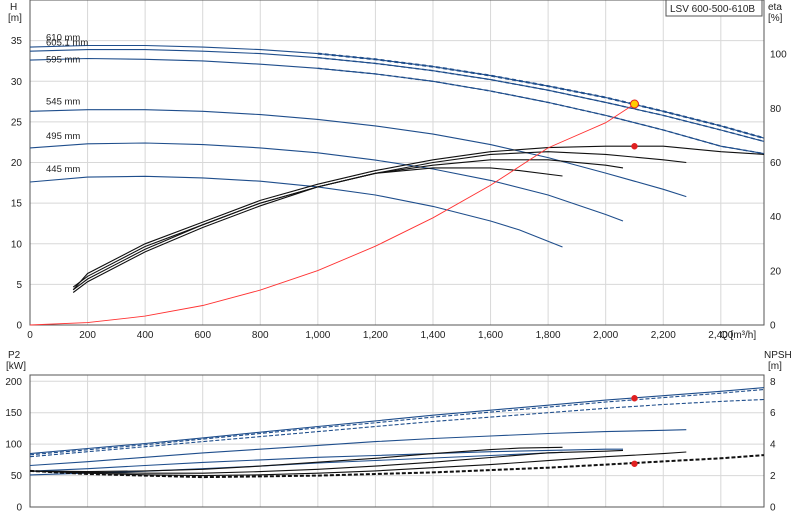  I want to click on x-tick-label: 1,800, so click(548, 335).